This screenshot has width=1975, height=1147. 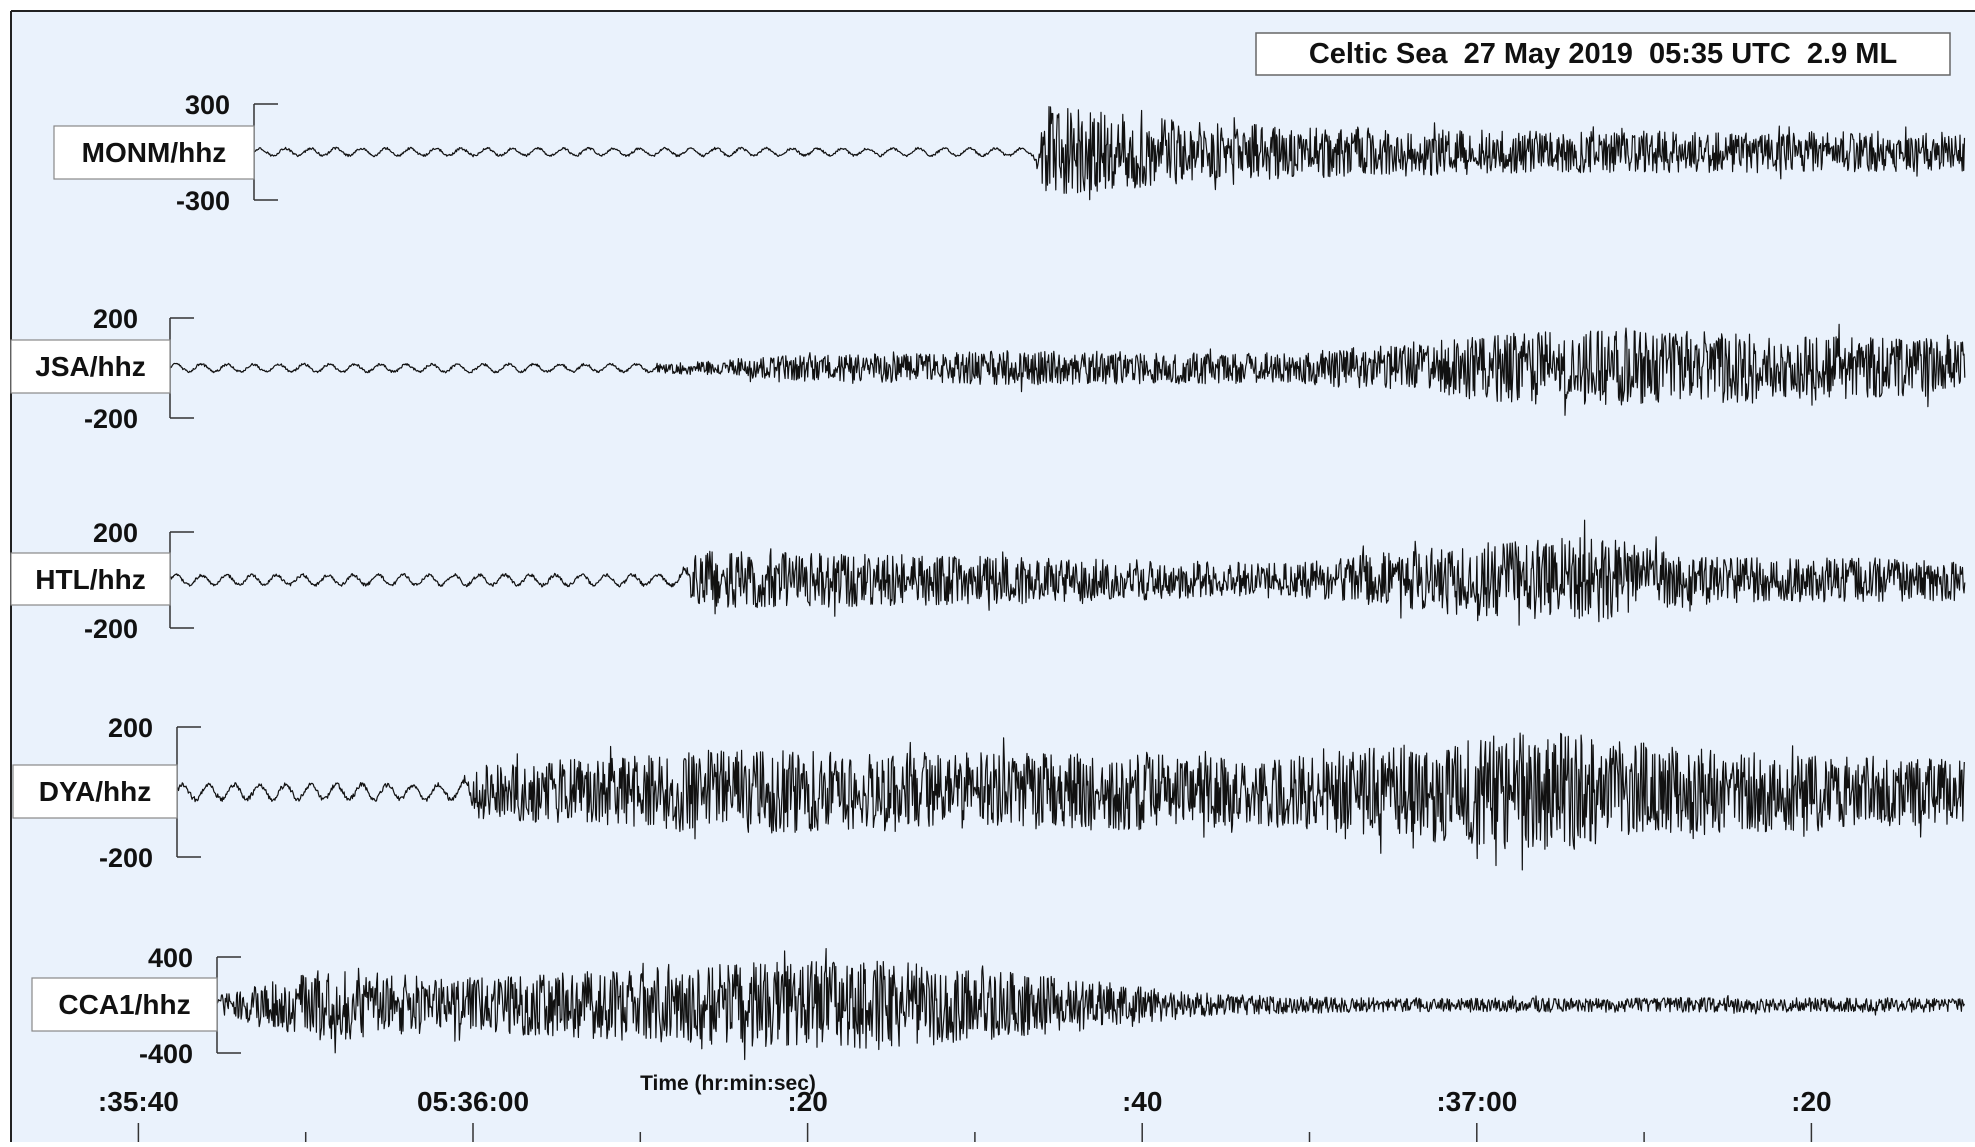 I want to click on channel-name: CCA1/hhz, so click(x=124, y=1004).